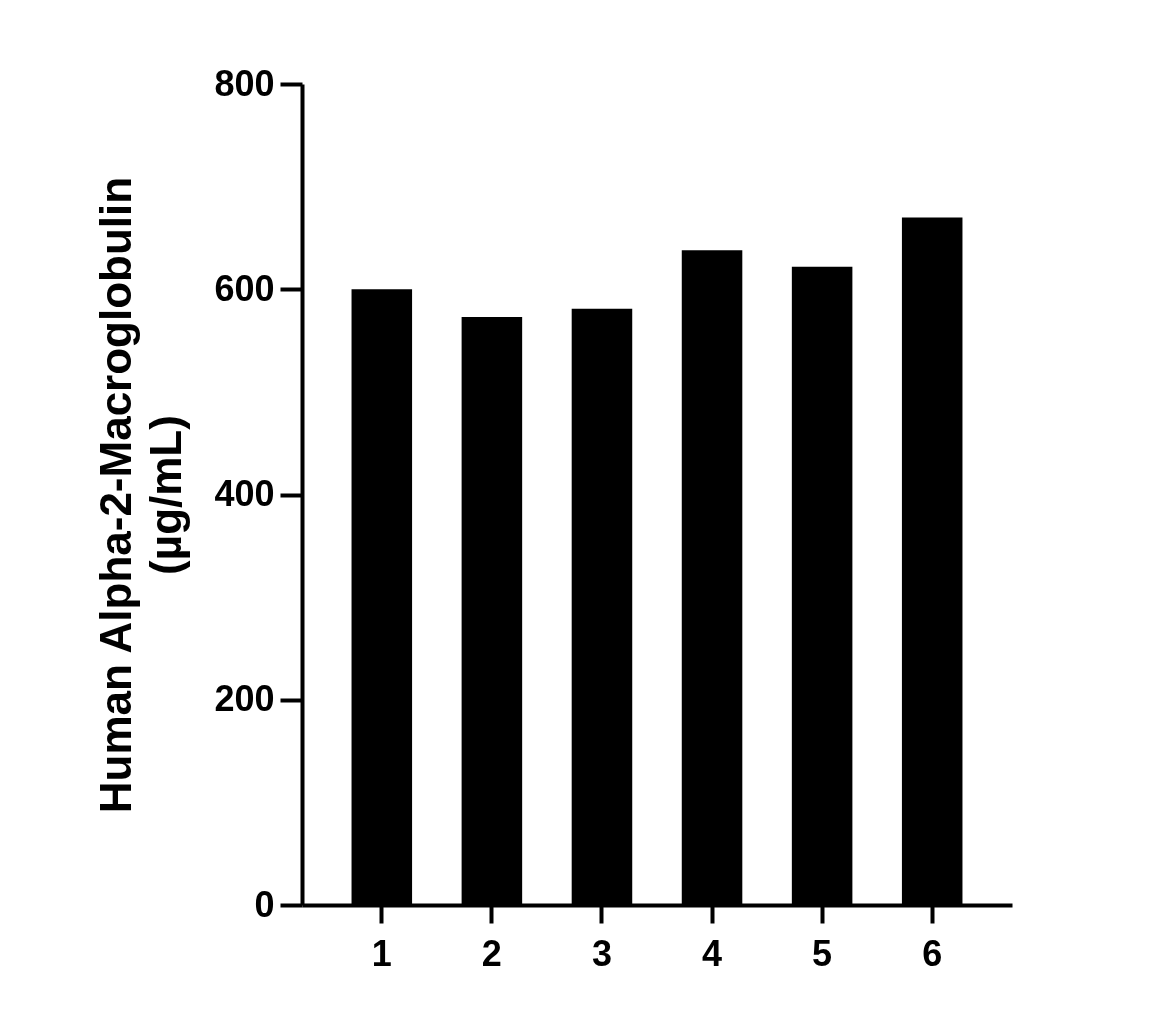  Describe the element at coordinates (601, 953) in the screenshot. I see `x-tick-label: 3` at that location.